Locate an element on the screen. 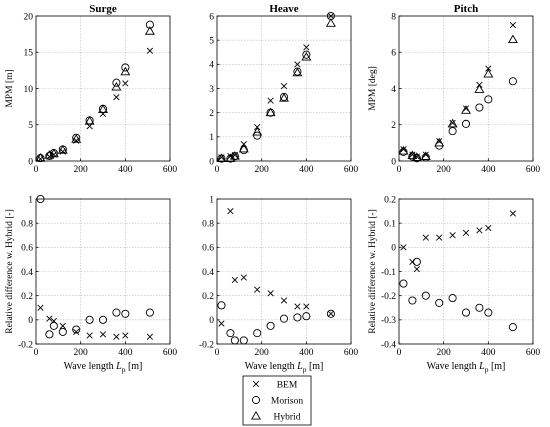 The image size is (550, 427). legend-label: BEM is located at coordinates (287, 386).